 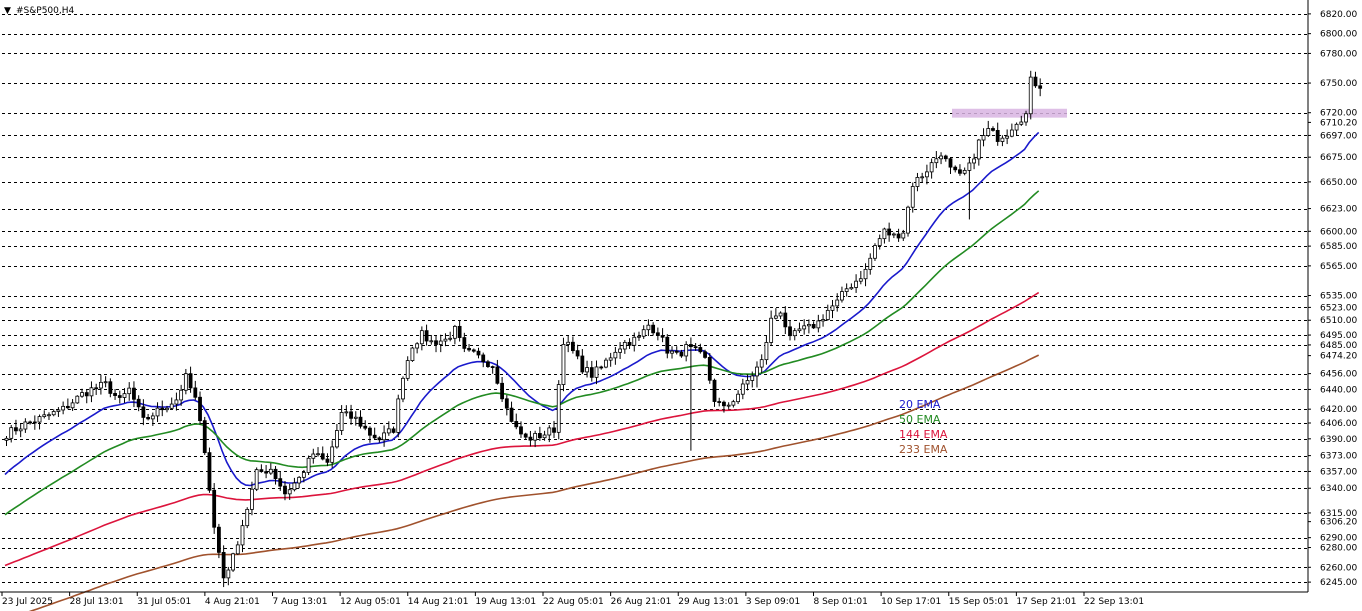 I want to click on price-tick-label: 6600.00, so click(x=1338, y=232).